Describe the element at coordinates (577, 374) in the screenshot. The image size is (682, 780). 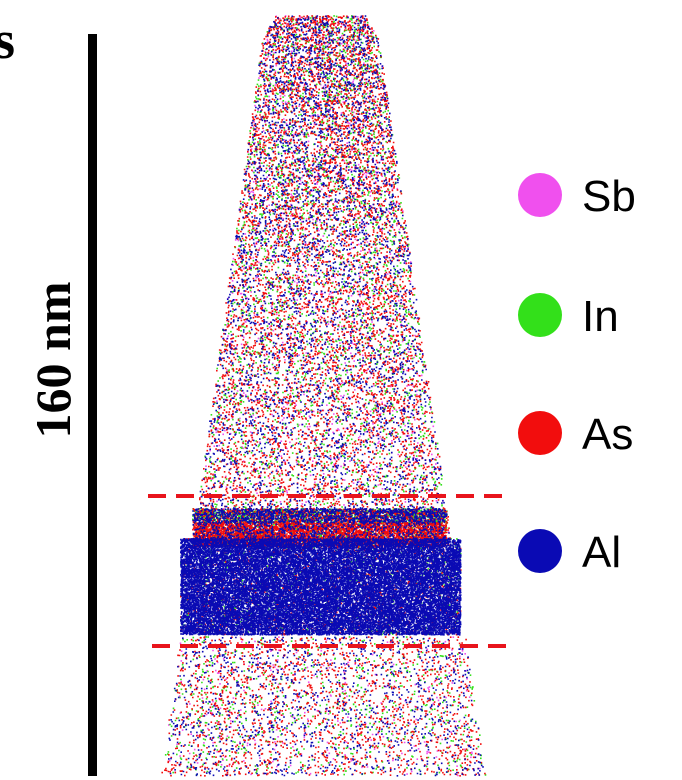
I see `legend: Sb In As Al` at that location.